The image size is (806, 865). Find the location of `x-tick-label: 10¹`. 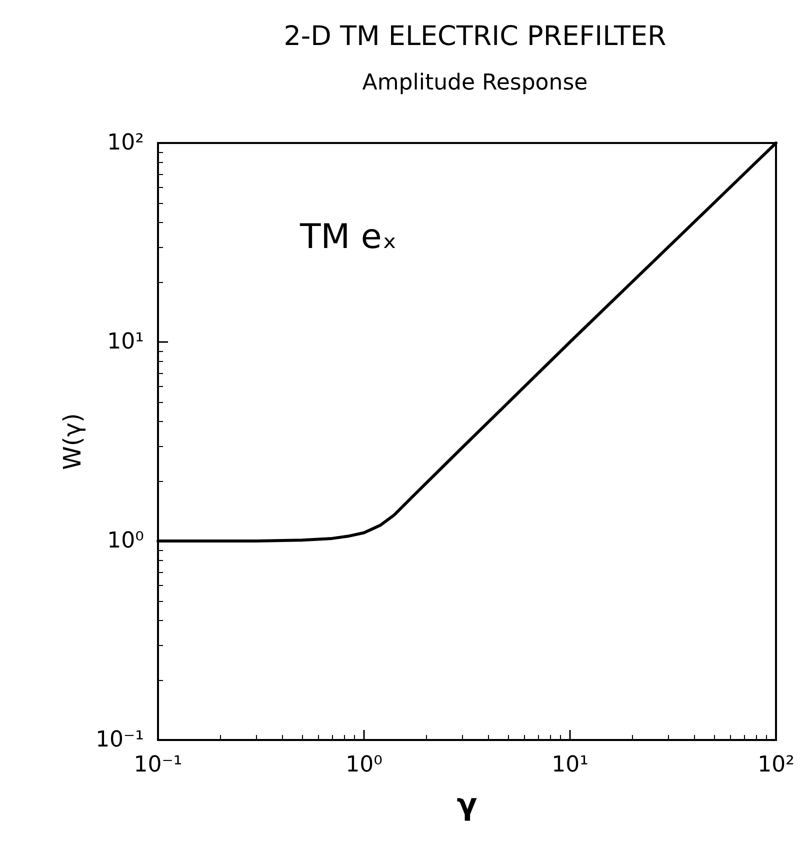

x-tick-label: 10¹ is located at coordinates (570, 765).